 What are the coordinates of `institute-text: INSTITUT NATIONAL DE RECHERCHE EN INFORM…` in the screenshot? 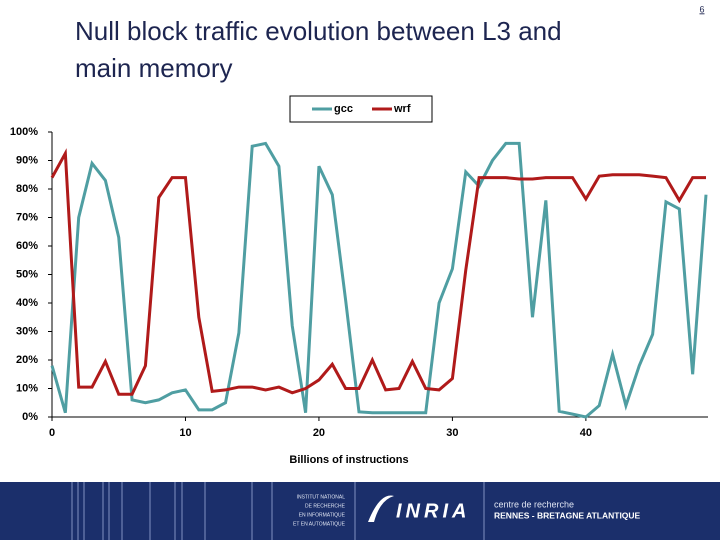 It's located at (319, 510).